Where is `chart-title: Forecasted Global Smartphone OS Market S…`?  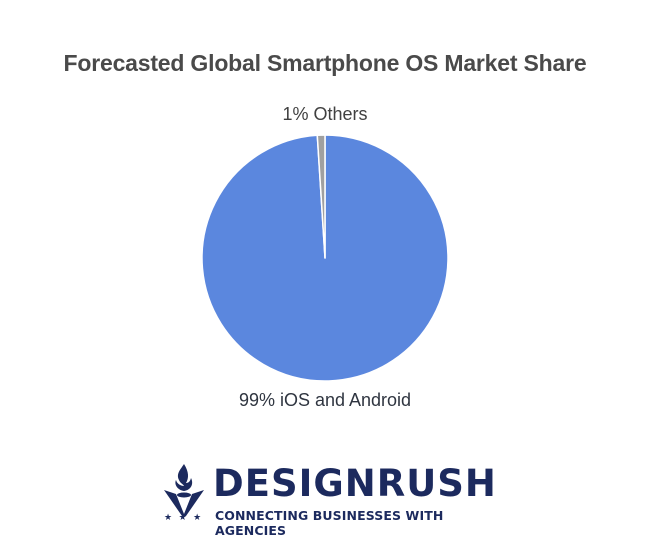
chart-title: Forecasted Global Smartphone OS Market S… is located at coordinates (325, 63).